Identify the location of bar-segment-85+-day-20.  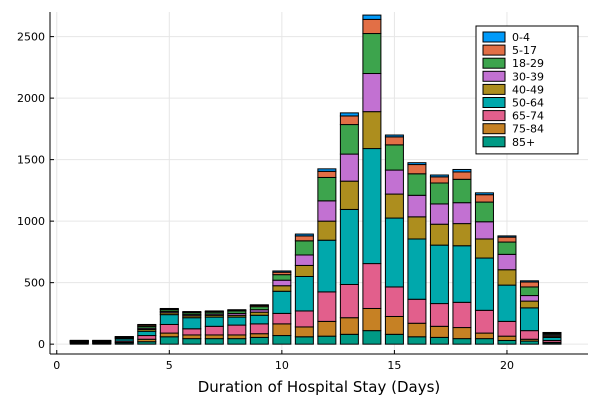
(507, 342).